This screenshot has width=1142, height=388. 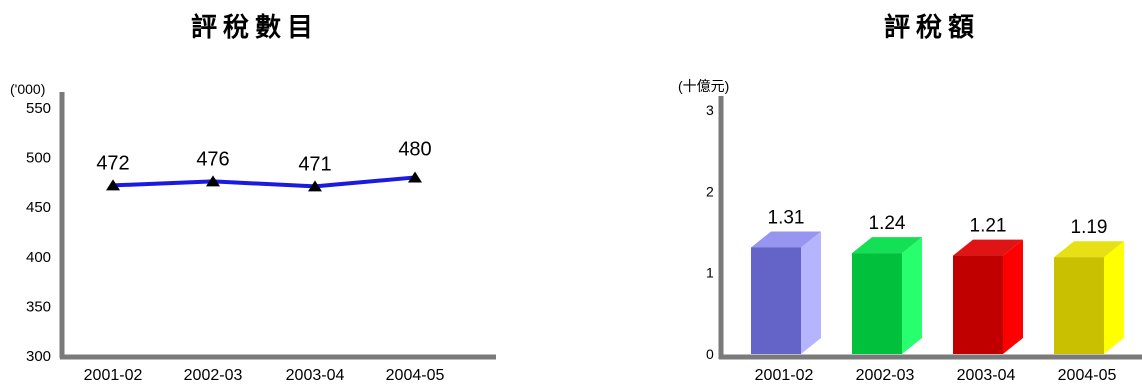 What do you see at coordinates (703, 86) in the screenshot?
I see `y-unit-label: (十億元)` at bounding box center [703, 86].